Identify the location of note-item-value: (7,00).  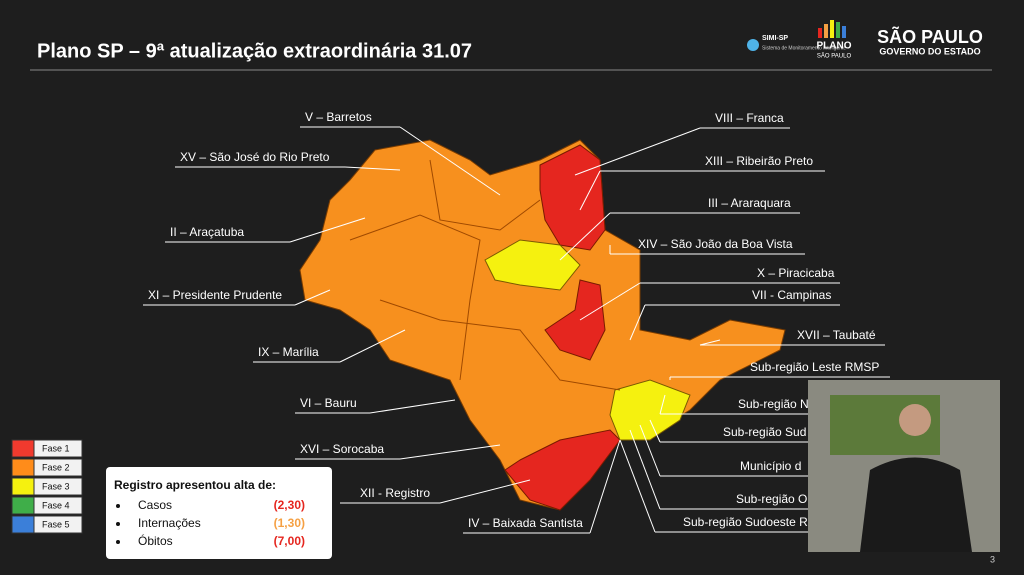
(289, 541).